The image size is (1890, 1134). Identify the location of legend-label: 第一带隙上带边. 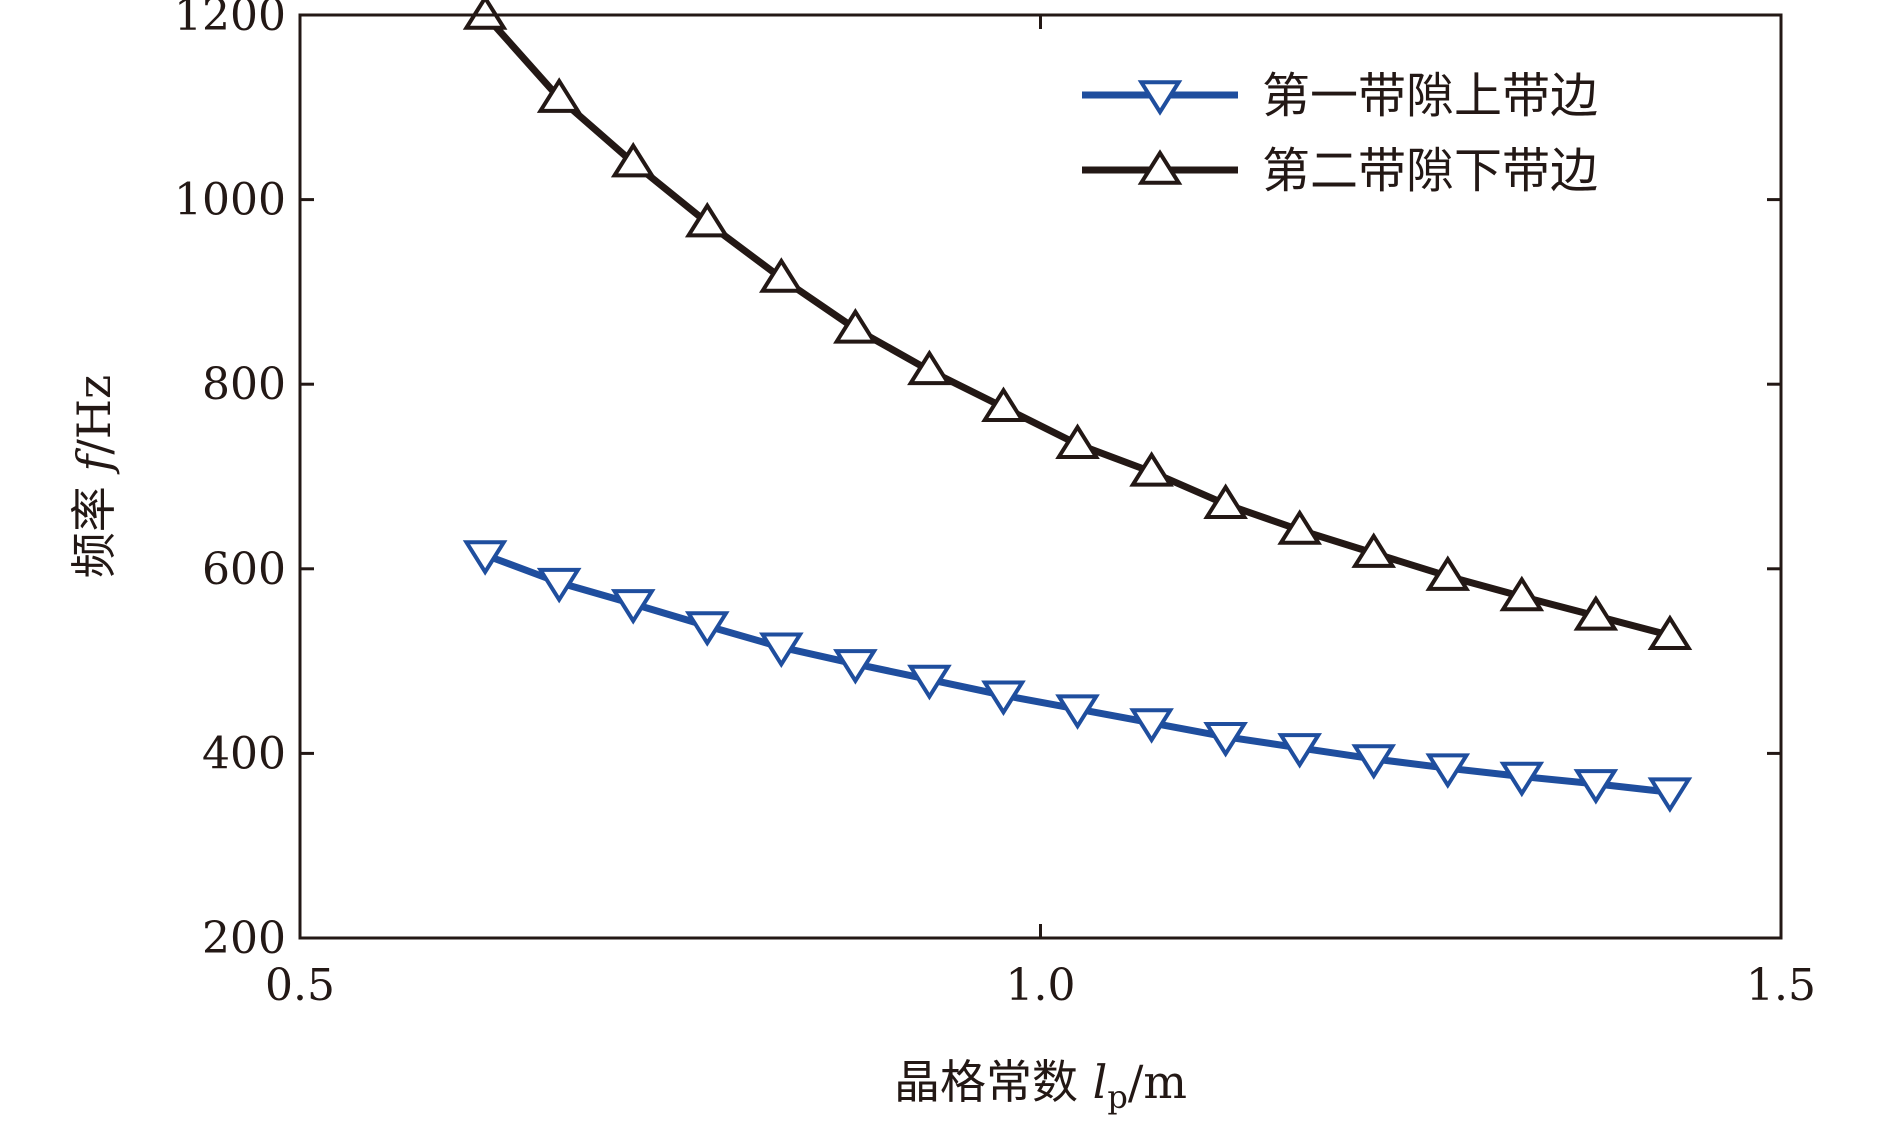
(1430, 96).